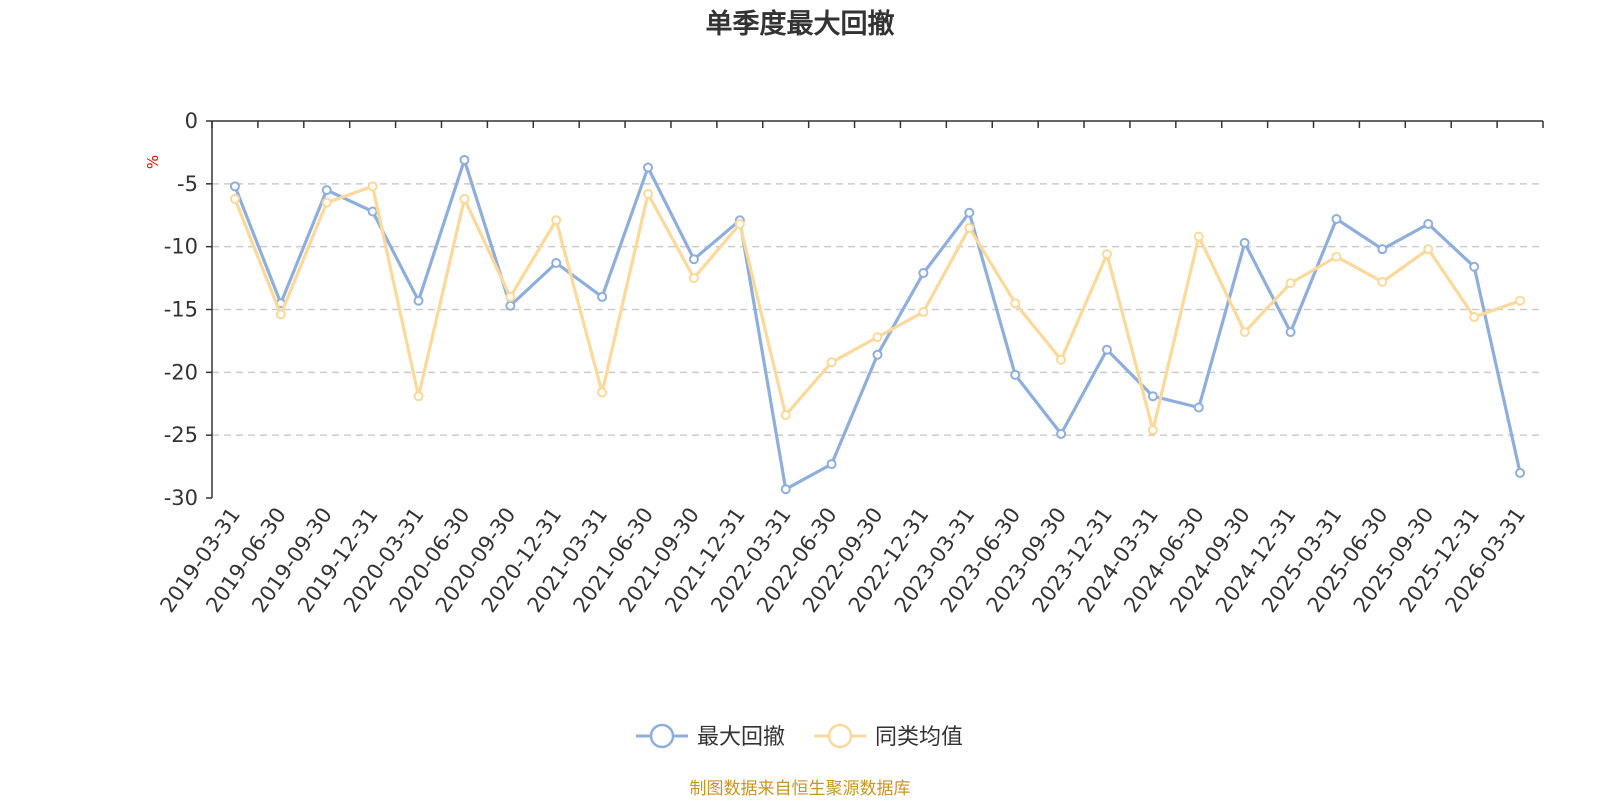 Image resolution: width=1600 pixels, height=800 pixels. Describe the element at coordinates (799, 736) in the screenshot. I see `legend: 最大回撤 同类均值` at that location.